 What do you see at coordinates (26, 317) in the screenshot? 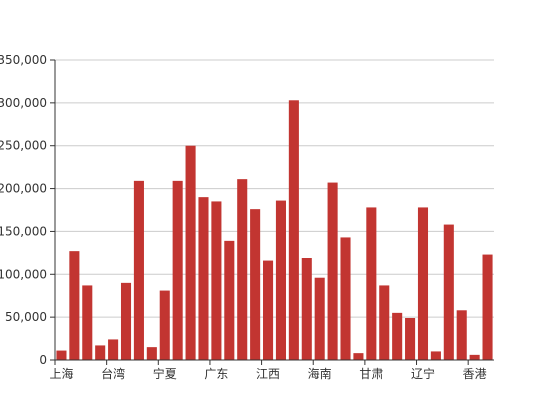
I see `y-tick-label: 50,000` at bounding box center [26, 317].